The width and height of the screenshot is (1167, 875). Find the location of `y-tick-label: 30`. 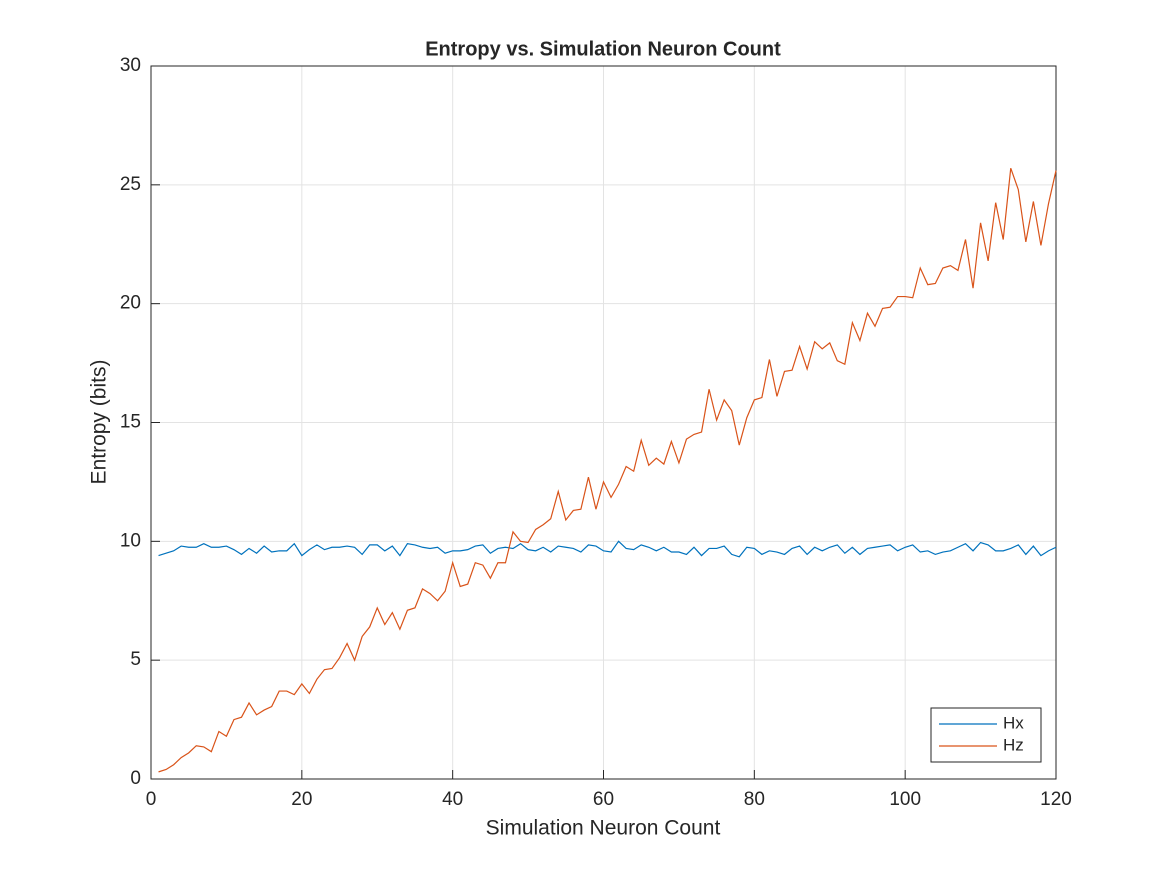

y-tick-label: 30 is located at coordinates (130, 65).